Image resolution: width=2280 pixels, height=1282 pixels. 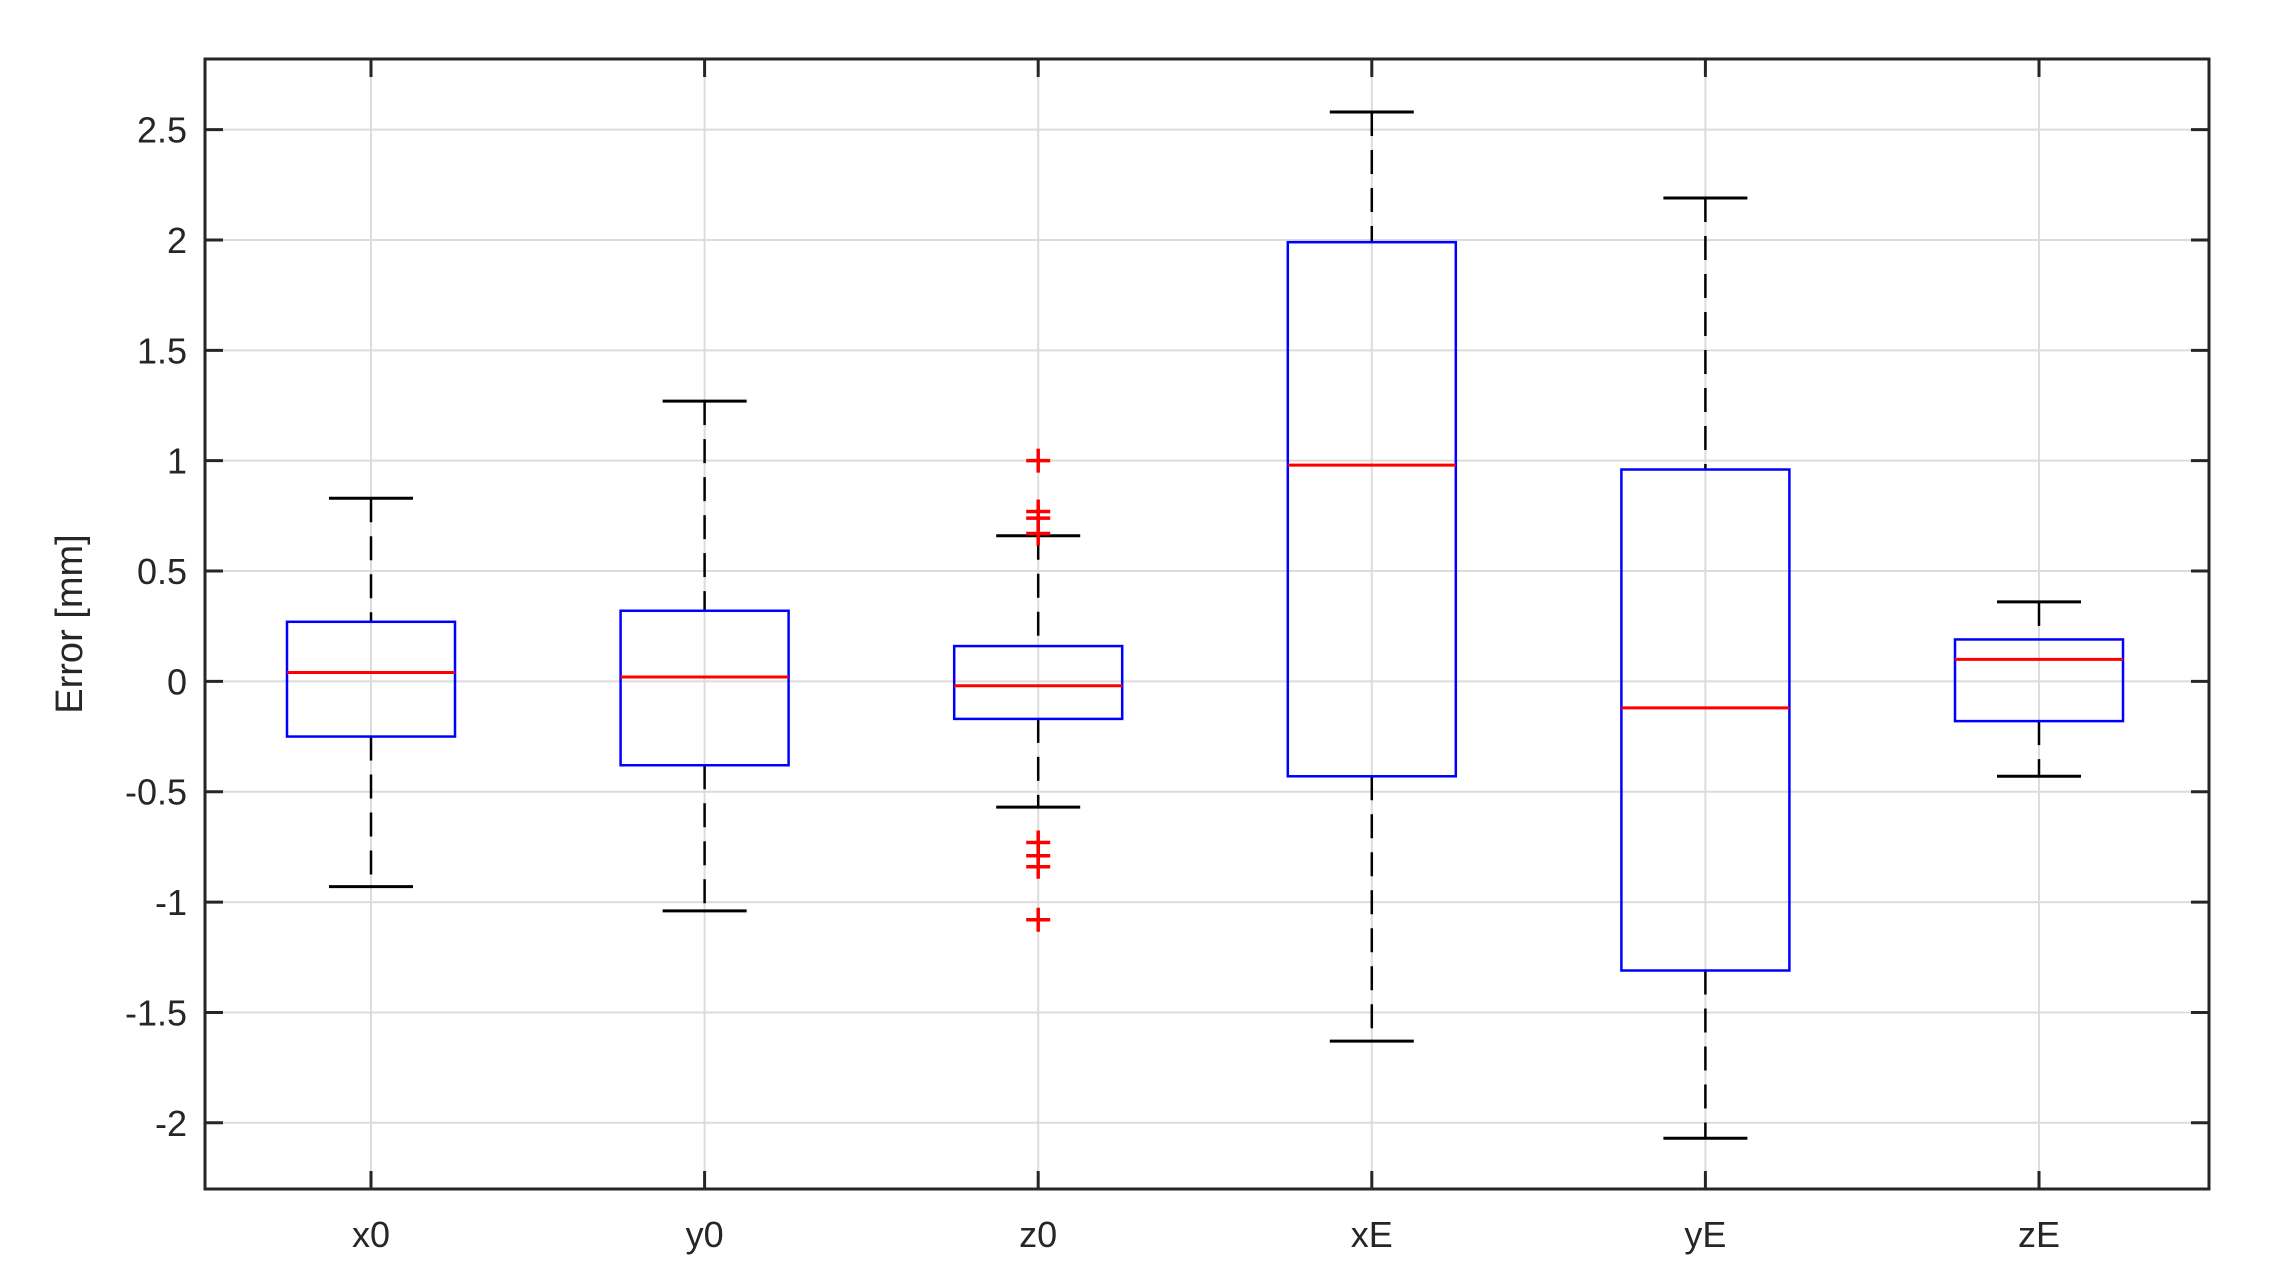 I want to click on box-yE, so click(x=1705, y=668).